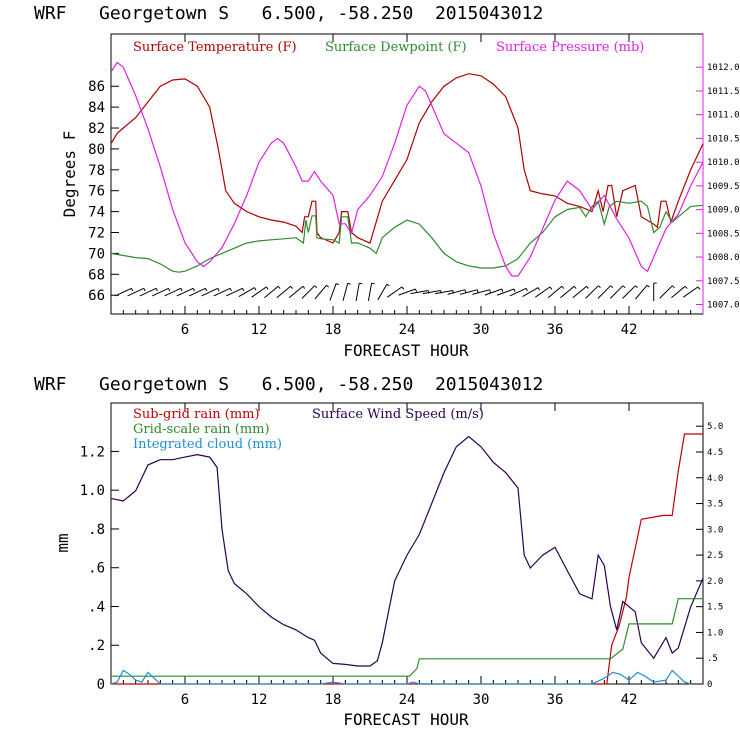 The width and height of the screenshot is (740, 740). I want to click on series-line-grid-scale-rain, so click(407, 637).